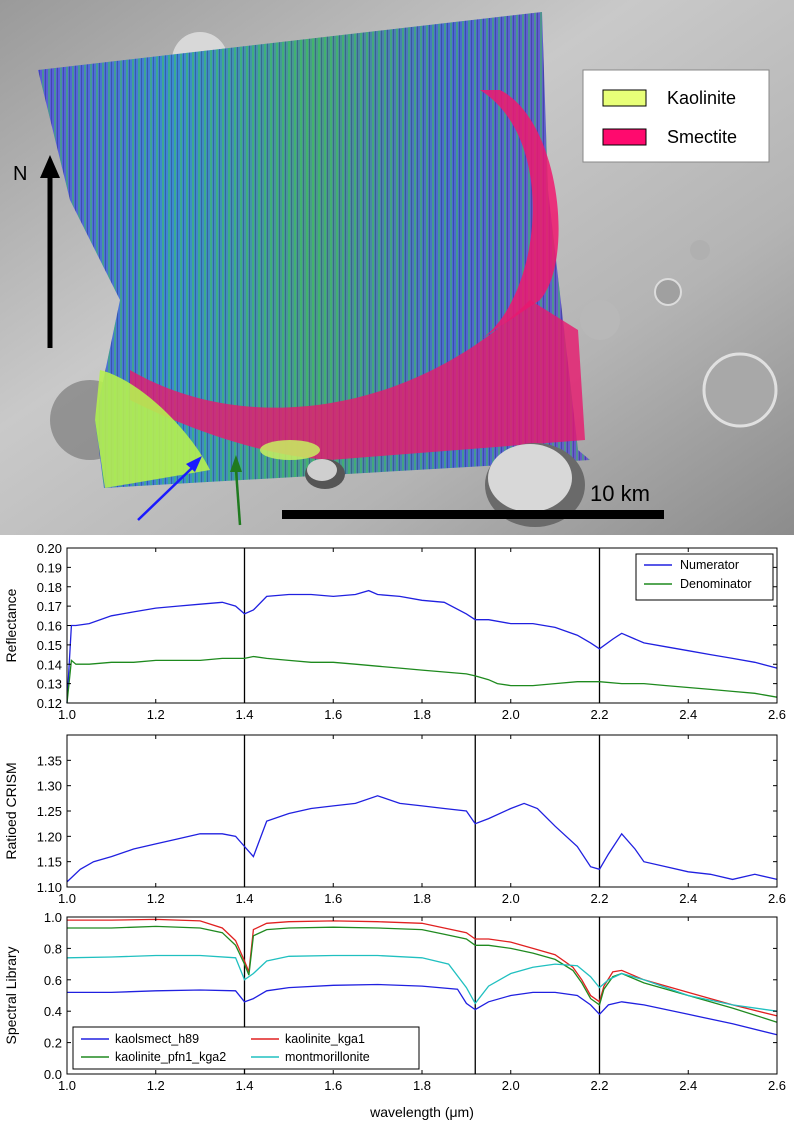  Describe the element at coordinates (49, 887) in the screenshot. I see `y-tick-label: 1.10` at that location.